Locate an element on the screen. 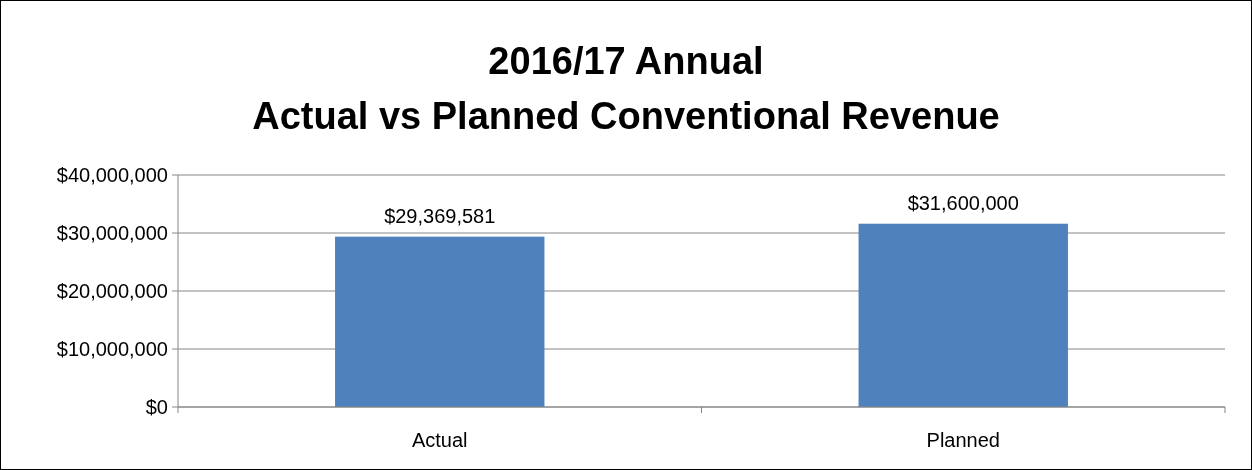  y-tick-label: $30,000,000 is located at coordinates (112, 233).